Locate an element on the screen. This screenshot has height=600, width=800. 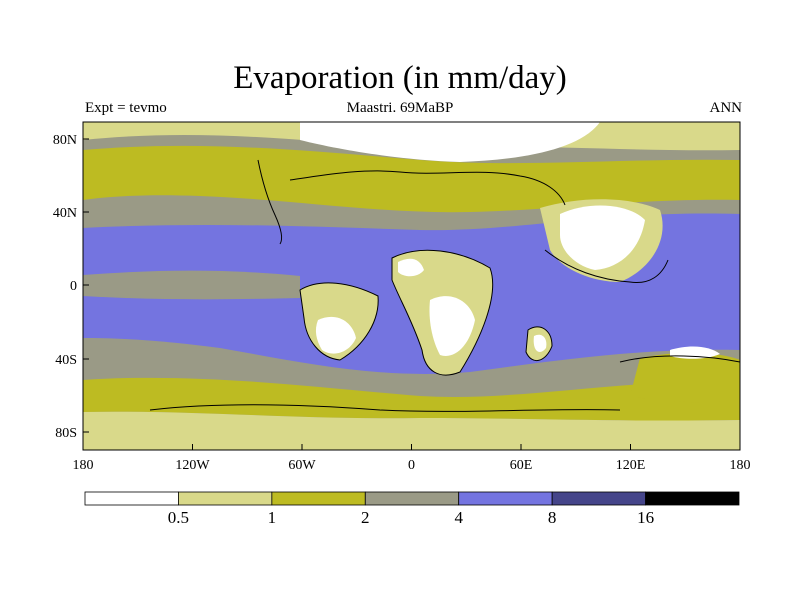
map-title: Evaporation (in mm/day) is located at coordinates (400, 78).